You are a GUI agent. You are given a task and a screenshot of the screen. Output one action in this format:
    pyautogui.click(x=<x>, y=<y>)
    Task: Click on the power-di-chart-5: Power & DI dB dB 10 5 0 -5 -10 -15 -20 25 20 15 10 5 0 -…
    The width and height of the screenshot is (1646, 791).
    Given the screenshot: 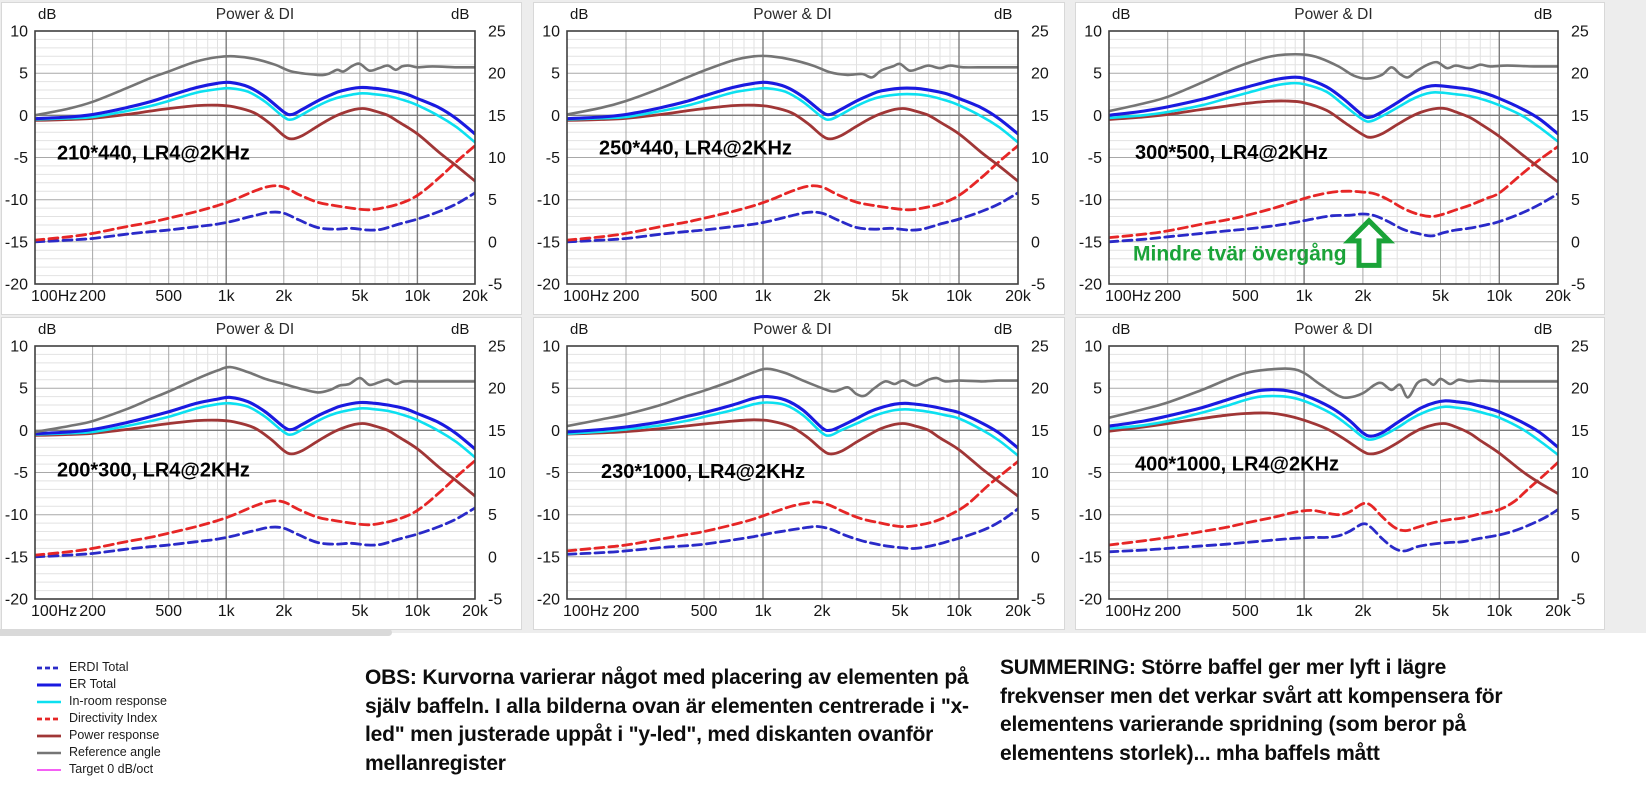 What is the action you would take?
    pyautogui.click(x=799, y=473)
    